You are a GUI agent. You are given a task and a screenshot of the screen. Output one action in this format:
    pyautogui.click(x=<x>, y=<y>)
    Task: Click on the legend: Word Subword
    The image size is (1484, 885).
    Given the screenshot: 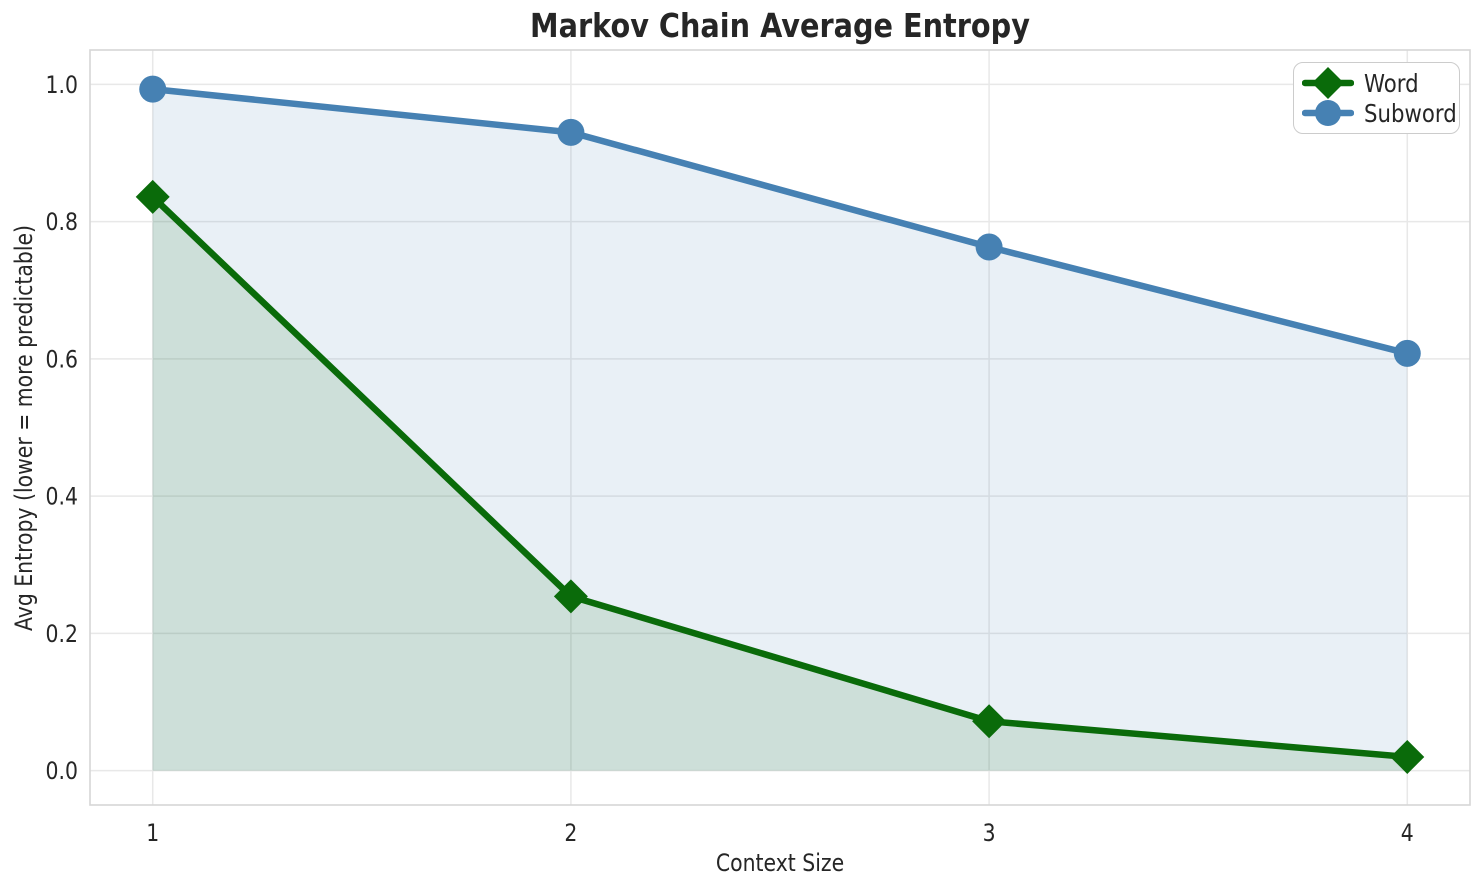 What is the action you would take?
    pyautogui.click(x=1376, y=98)
    